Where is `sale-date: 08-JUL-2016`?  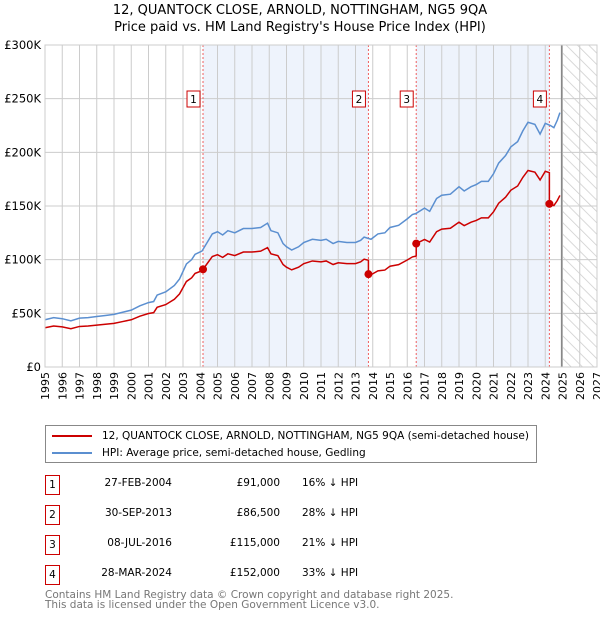
sale-date: 08-JUL-2016 is located at coordinates (139, 543).